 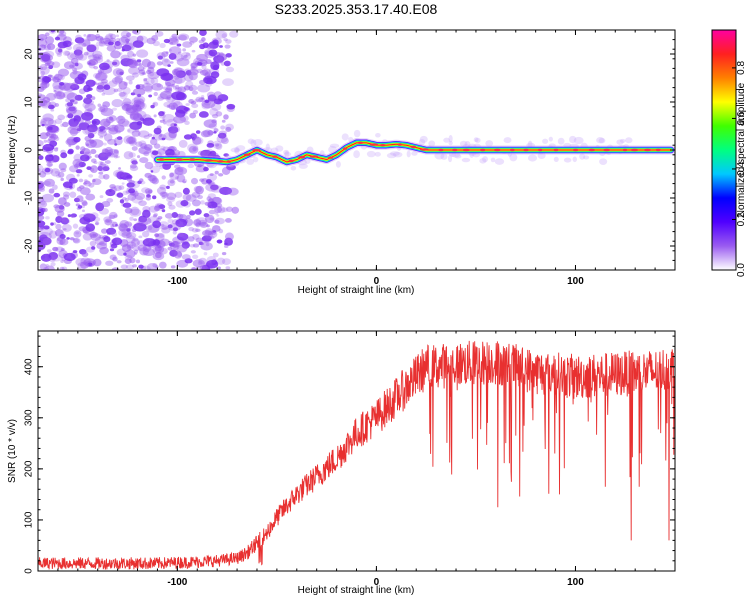 What do you see at coordinates (29, 519) in the screenshot?
I see `snr-y-tick-label: 100` at bounding box center [29, 519].